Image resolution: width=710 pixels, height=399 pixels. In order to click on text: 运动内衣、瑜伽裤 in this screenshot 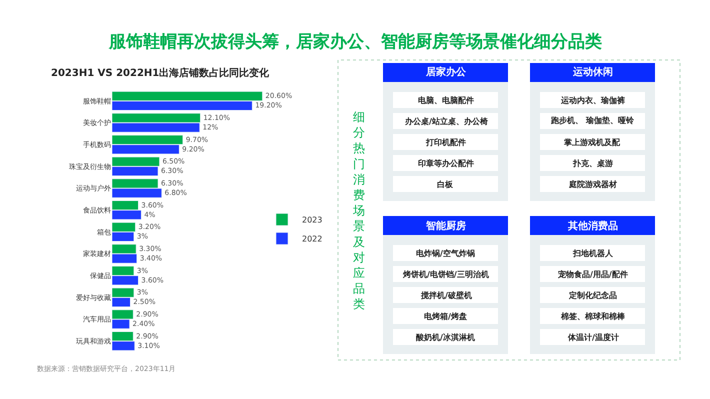, I will do `click(592, 100)`.